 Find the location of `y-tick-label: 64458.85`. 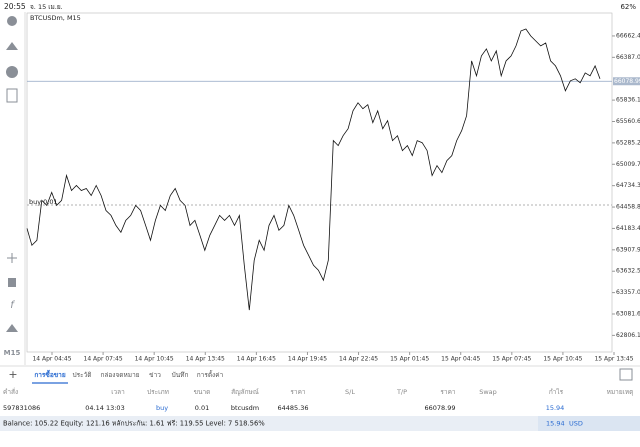

y-tick-label: 64458.85 is located at coordinates (628, 207).